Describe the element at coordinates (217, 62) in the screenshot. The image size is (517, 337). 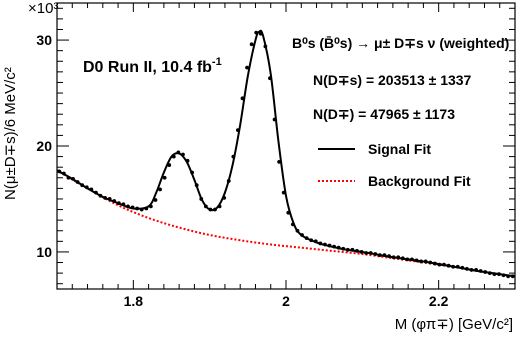
I see `experiment-label-sup: -1` at that location.